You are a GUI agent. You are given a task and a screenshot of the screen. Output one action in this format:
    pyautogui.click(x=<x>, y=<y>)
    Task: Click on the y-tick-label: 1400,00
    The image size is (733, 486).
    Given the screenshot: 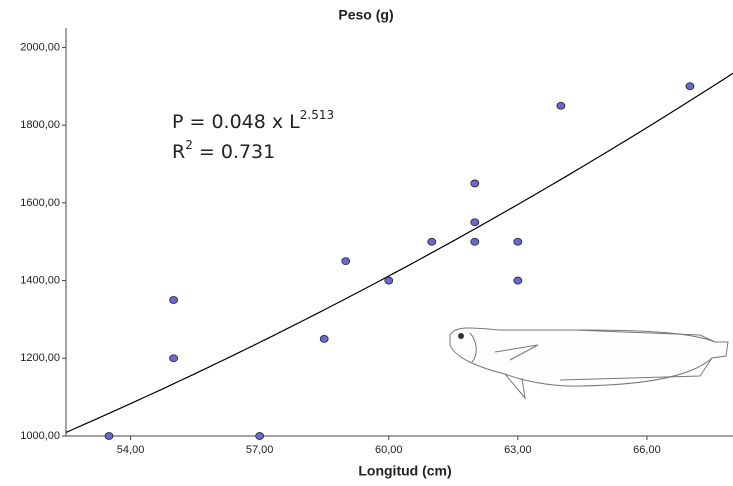 What is the action you would take?
    pyautogui.click(x=40, y=280)
    